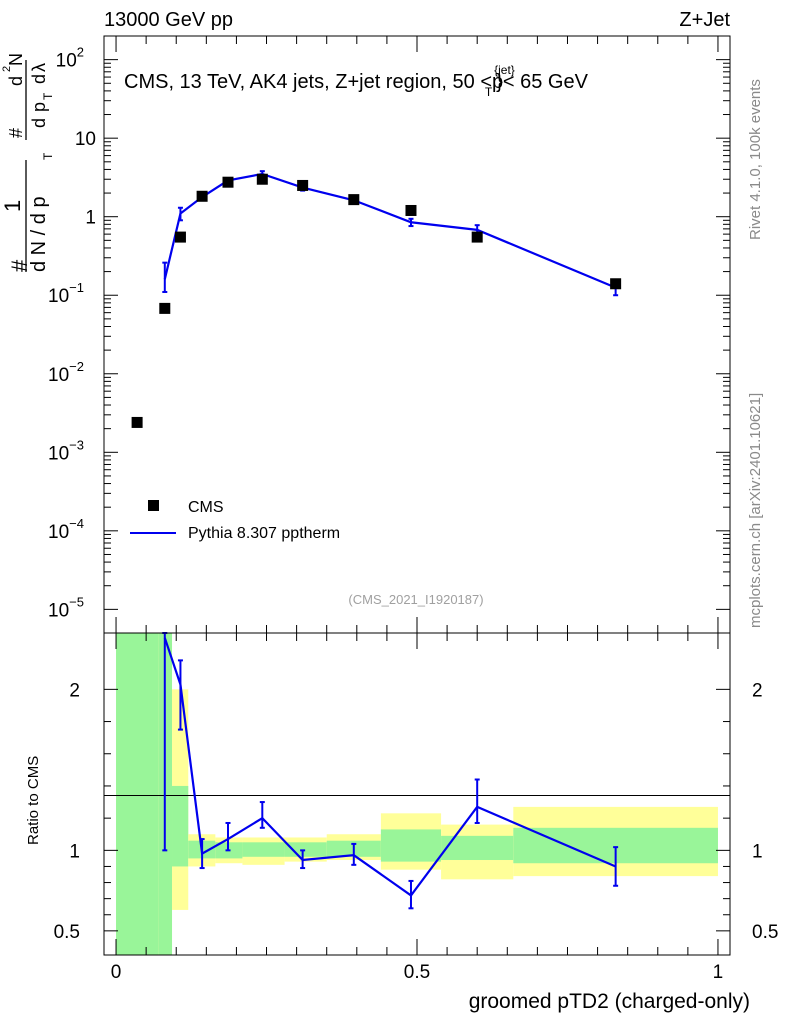 This screenshot has width=786, height=1024. What do you see at coordinates (66, 450) in the screenshot?
I see `main-y-tick-label: 10⁻³` at bounding box center [66, 450].